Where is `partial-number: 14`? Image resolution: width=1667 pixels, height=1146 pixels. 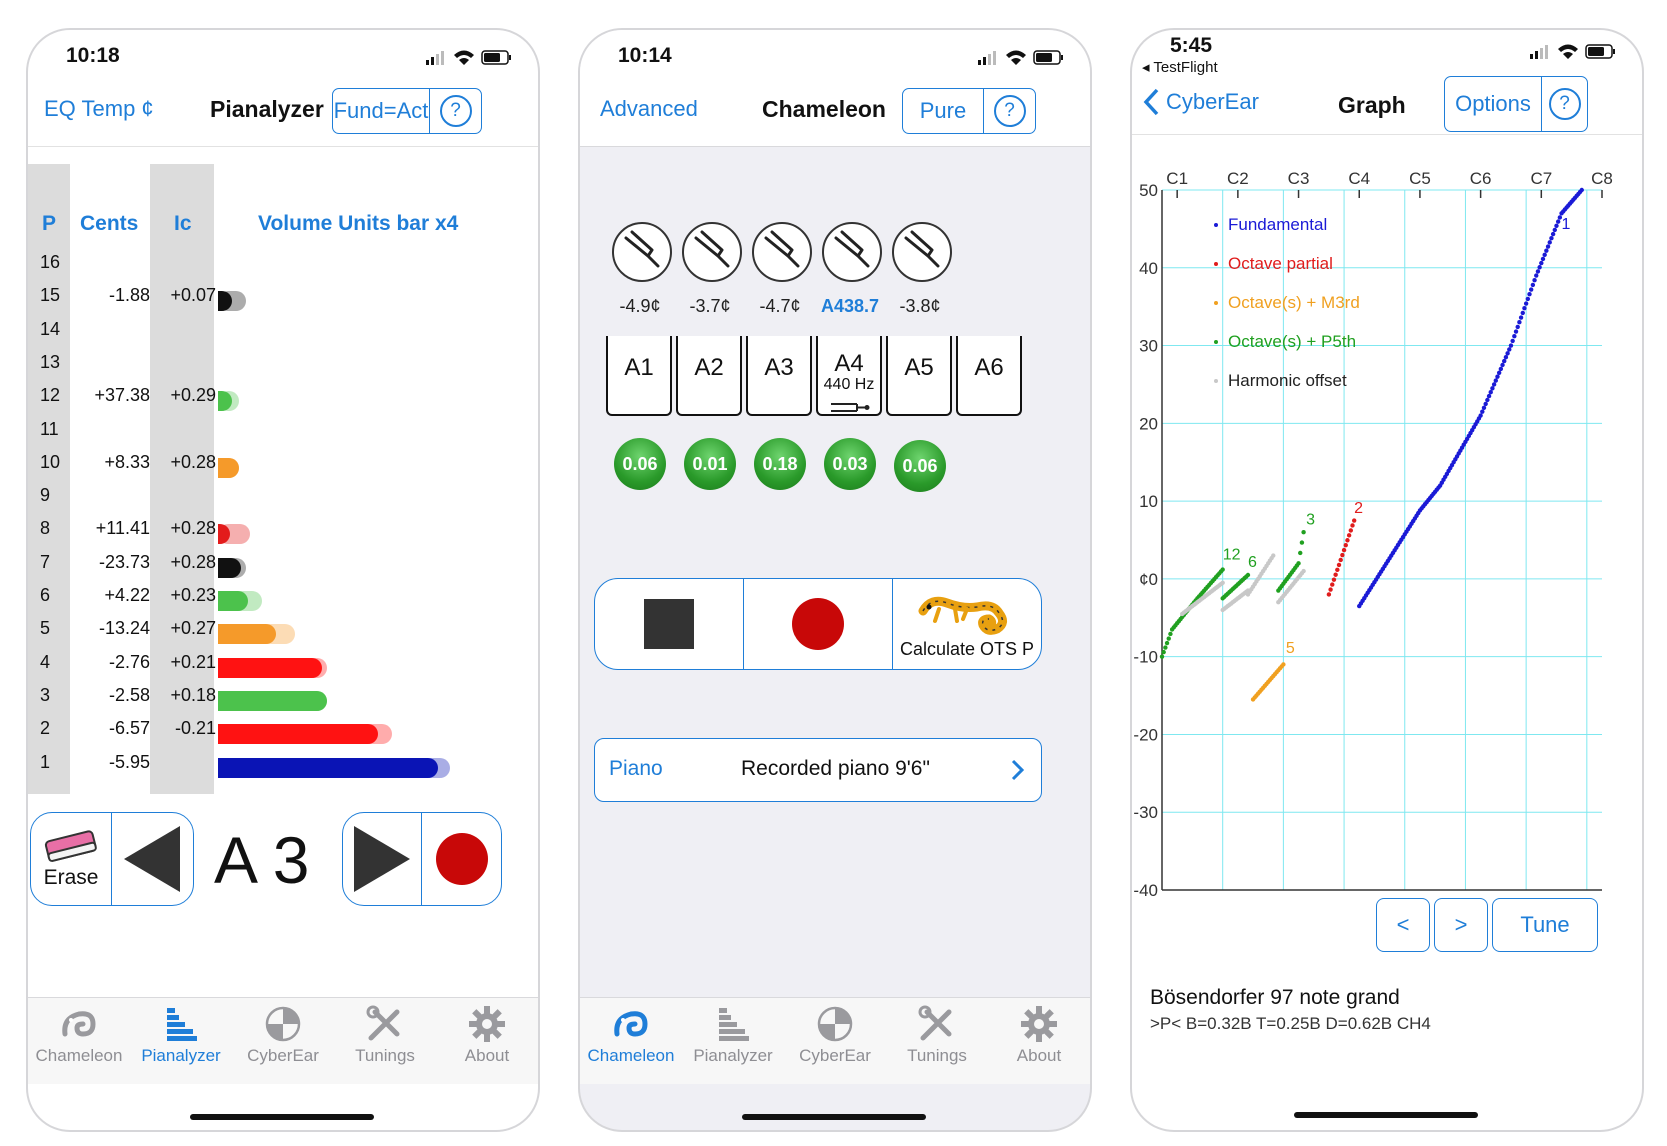
partial-number: 14 is located at coordinates (50, 328).